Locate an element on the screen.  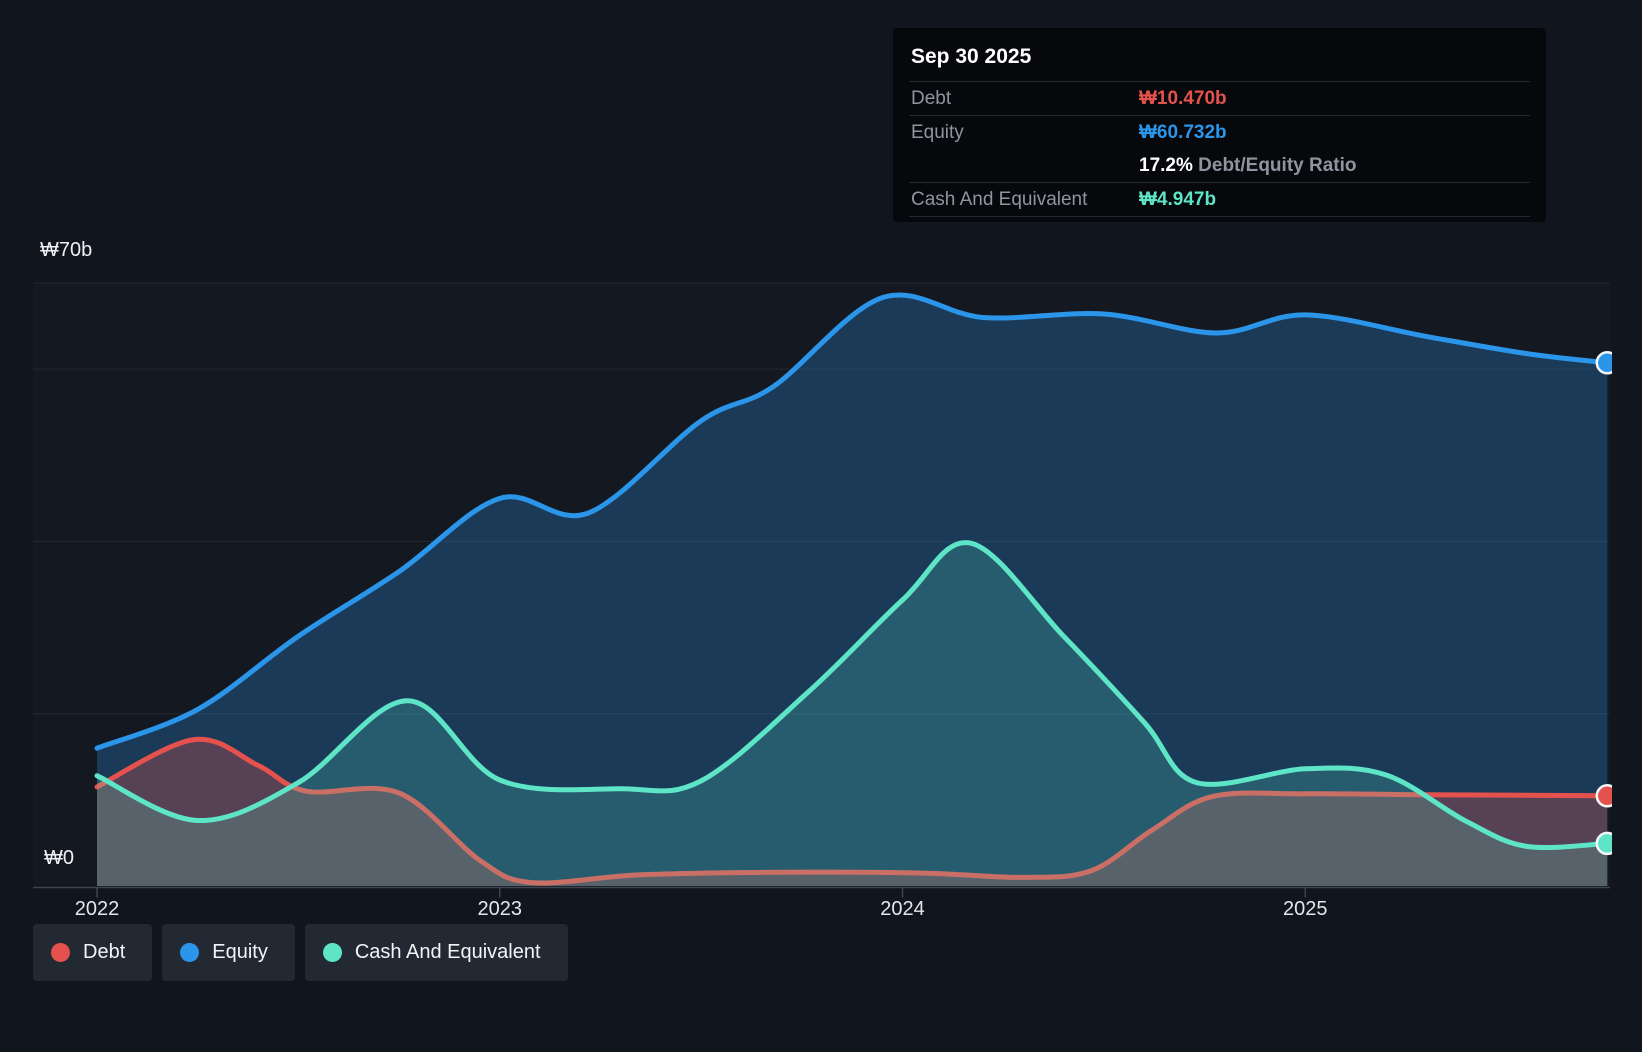
tooltip-equity-label: Equity is located at coordinates (937, 132).